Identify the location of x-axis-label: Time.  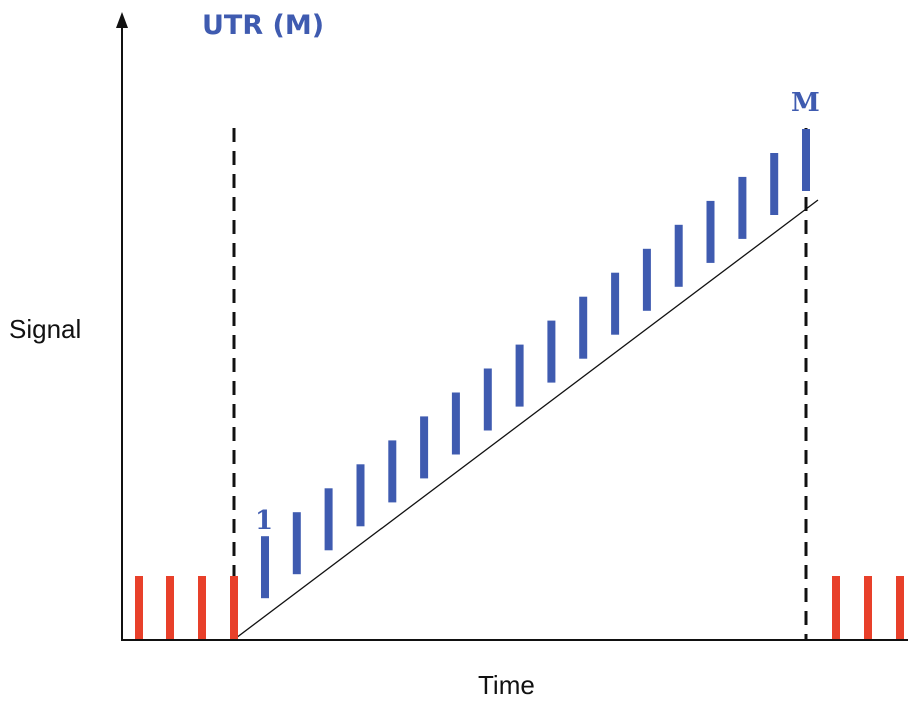
(506, 685).